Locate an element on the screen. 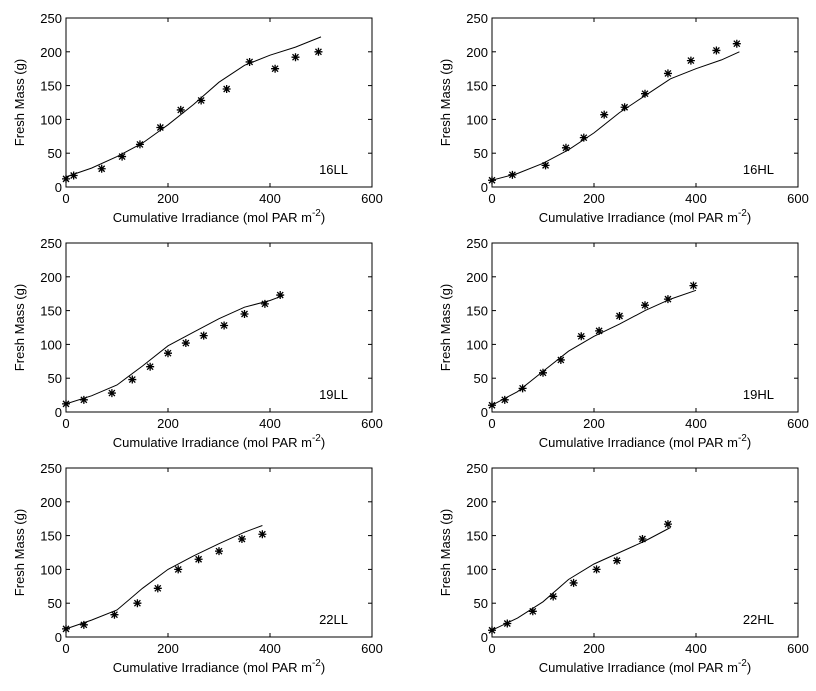 This screenshot has width=816, height=691. y-axis-label: Fresh Mass (g) is located at coordinates (445, 552).